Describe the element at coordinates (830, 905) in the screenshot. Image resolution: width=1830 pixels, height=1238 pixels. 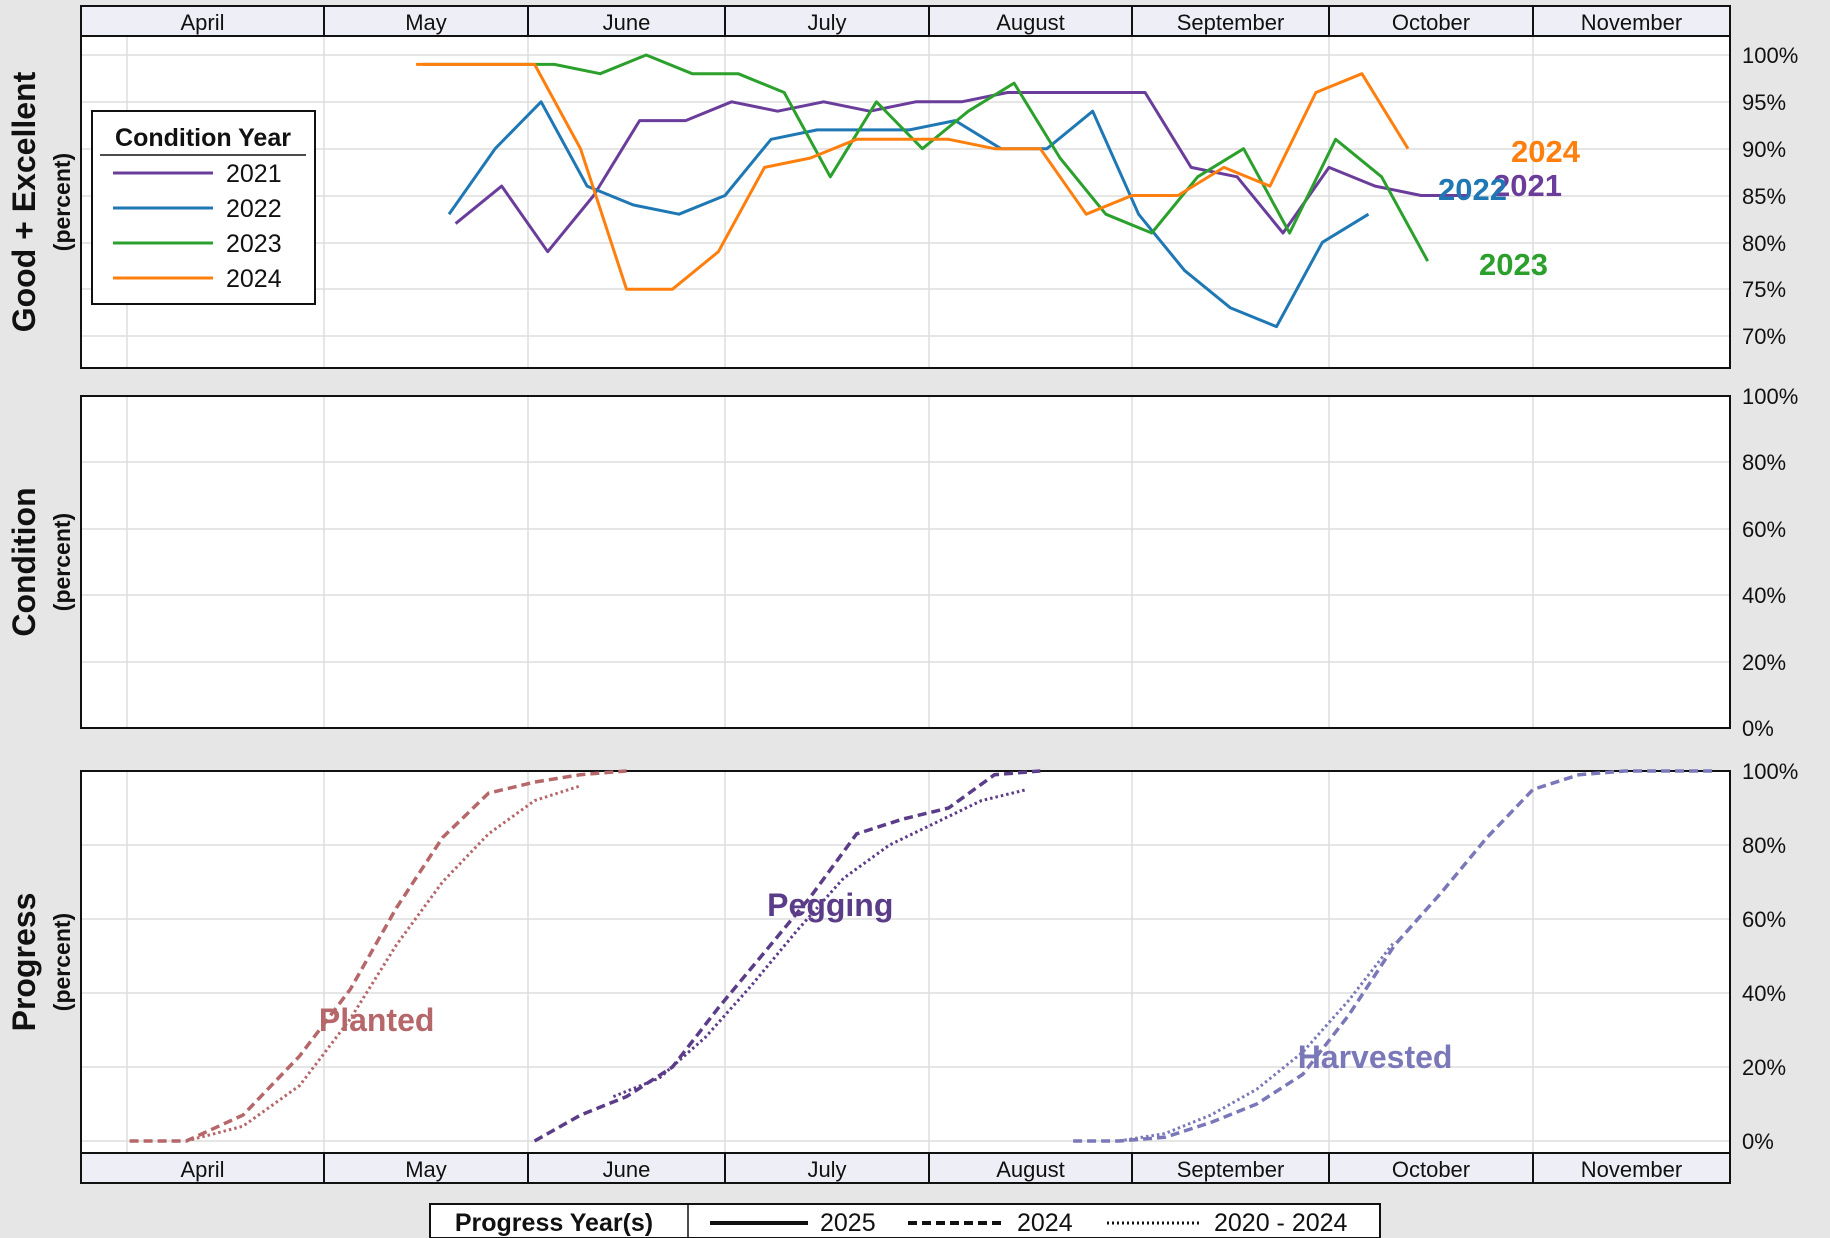
I see `progress-label-pegging: Pegging` at that location.